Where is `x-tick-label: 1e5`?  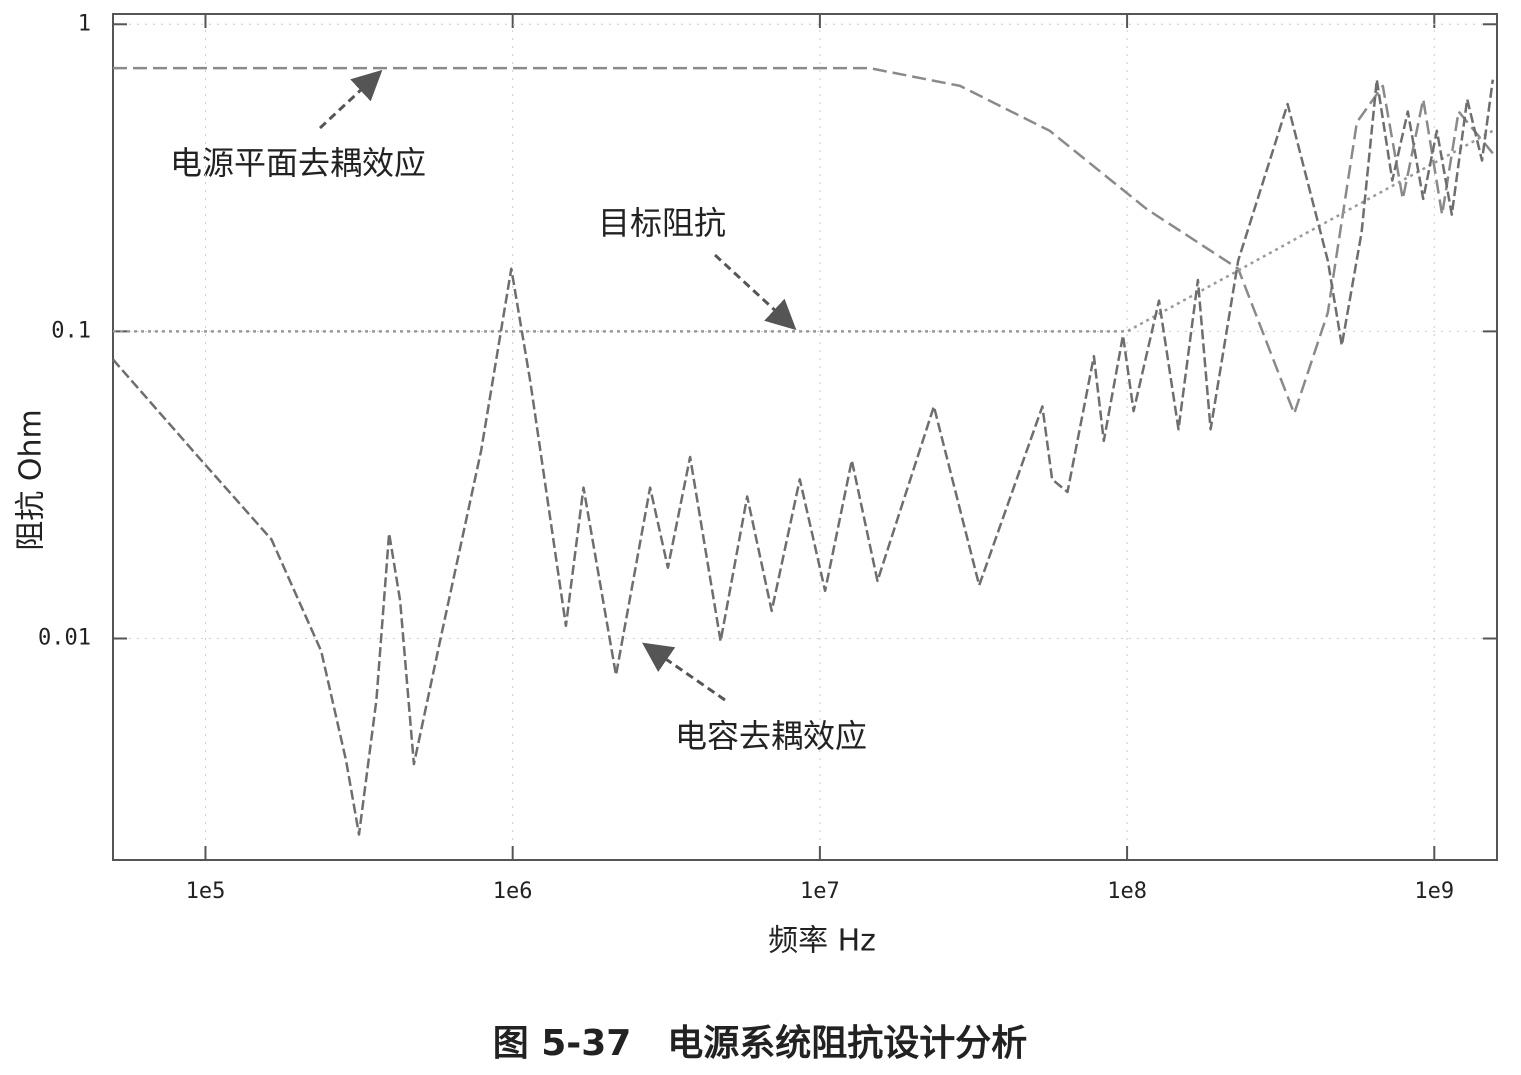
x-tick-label: 1e5 is located at coordinates (206, 891).